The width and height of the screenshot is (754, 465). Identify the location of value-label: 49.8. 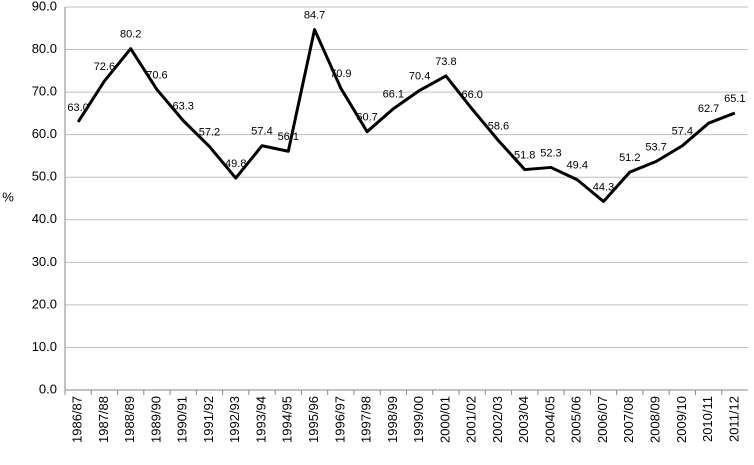
(235, 164).